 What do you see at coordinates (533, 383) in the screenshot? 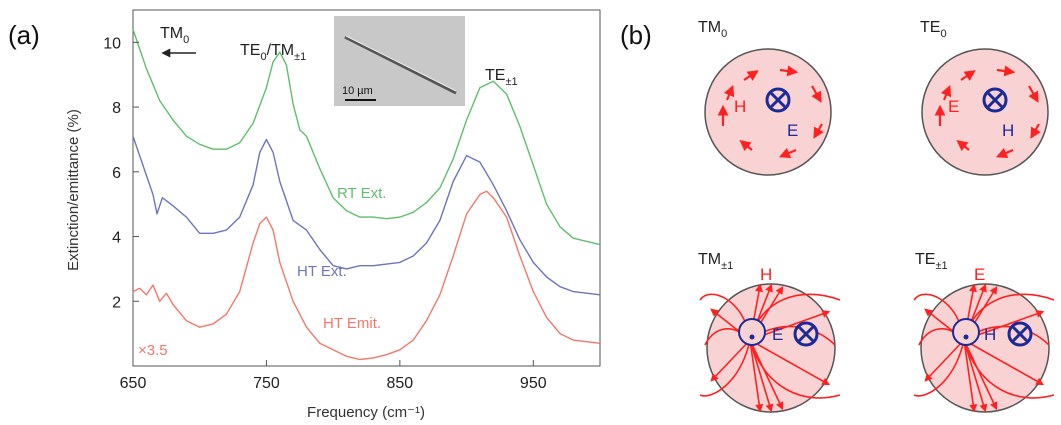
I see `x-tick-label: 950` at bounding box center [533, 383].